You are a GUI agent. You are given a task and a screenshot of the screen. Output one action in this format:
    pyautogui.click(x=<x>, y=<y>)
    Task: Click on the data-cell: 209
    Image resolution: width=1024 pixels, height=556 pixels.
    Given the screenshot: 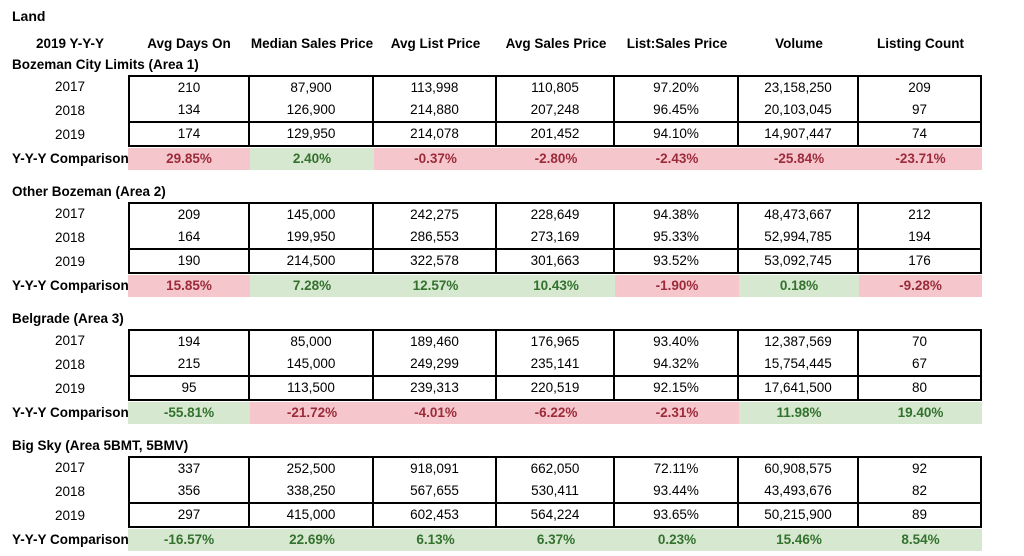 What is the action you would take?
    pyautogui.click(x=920, y=88)
    